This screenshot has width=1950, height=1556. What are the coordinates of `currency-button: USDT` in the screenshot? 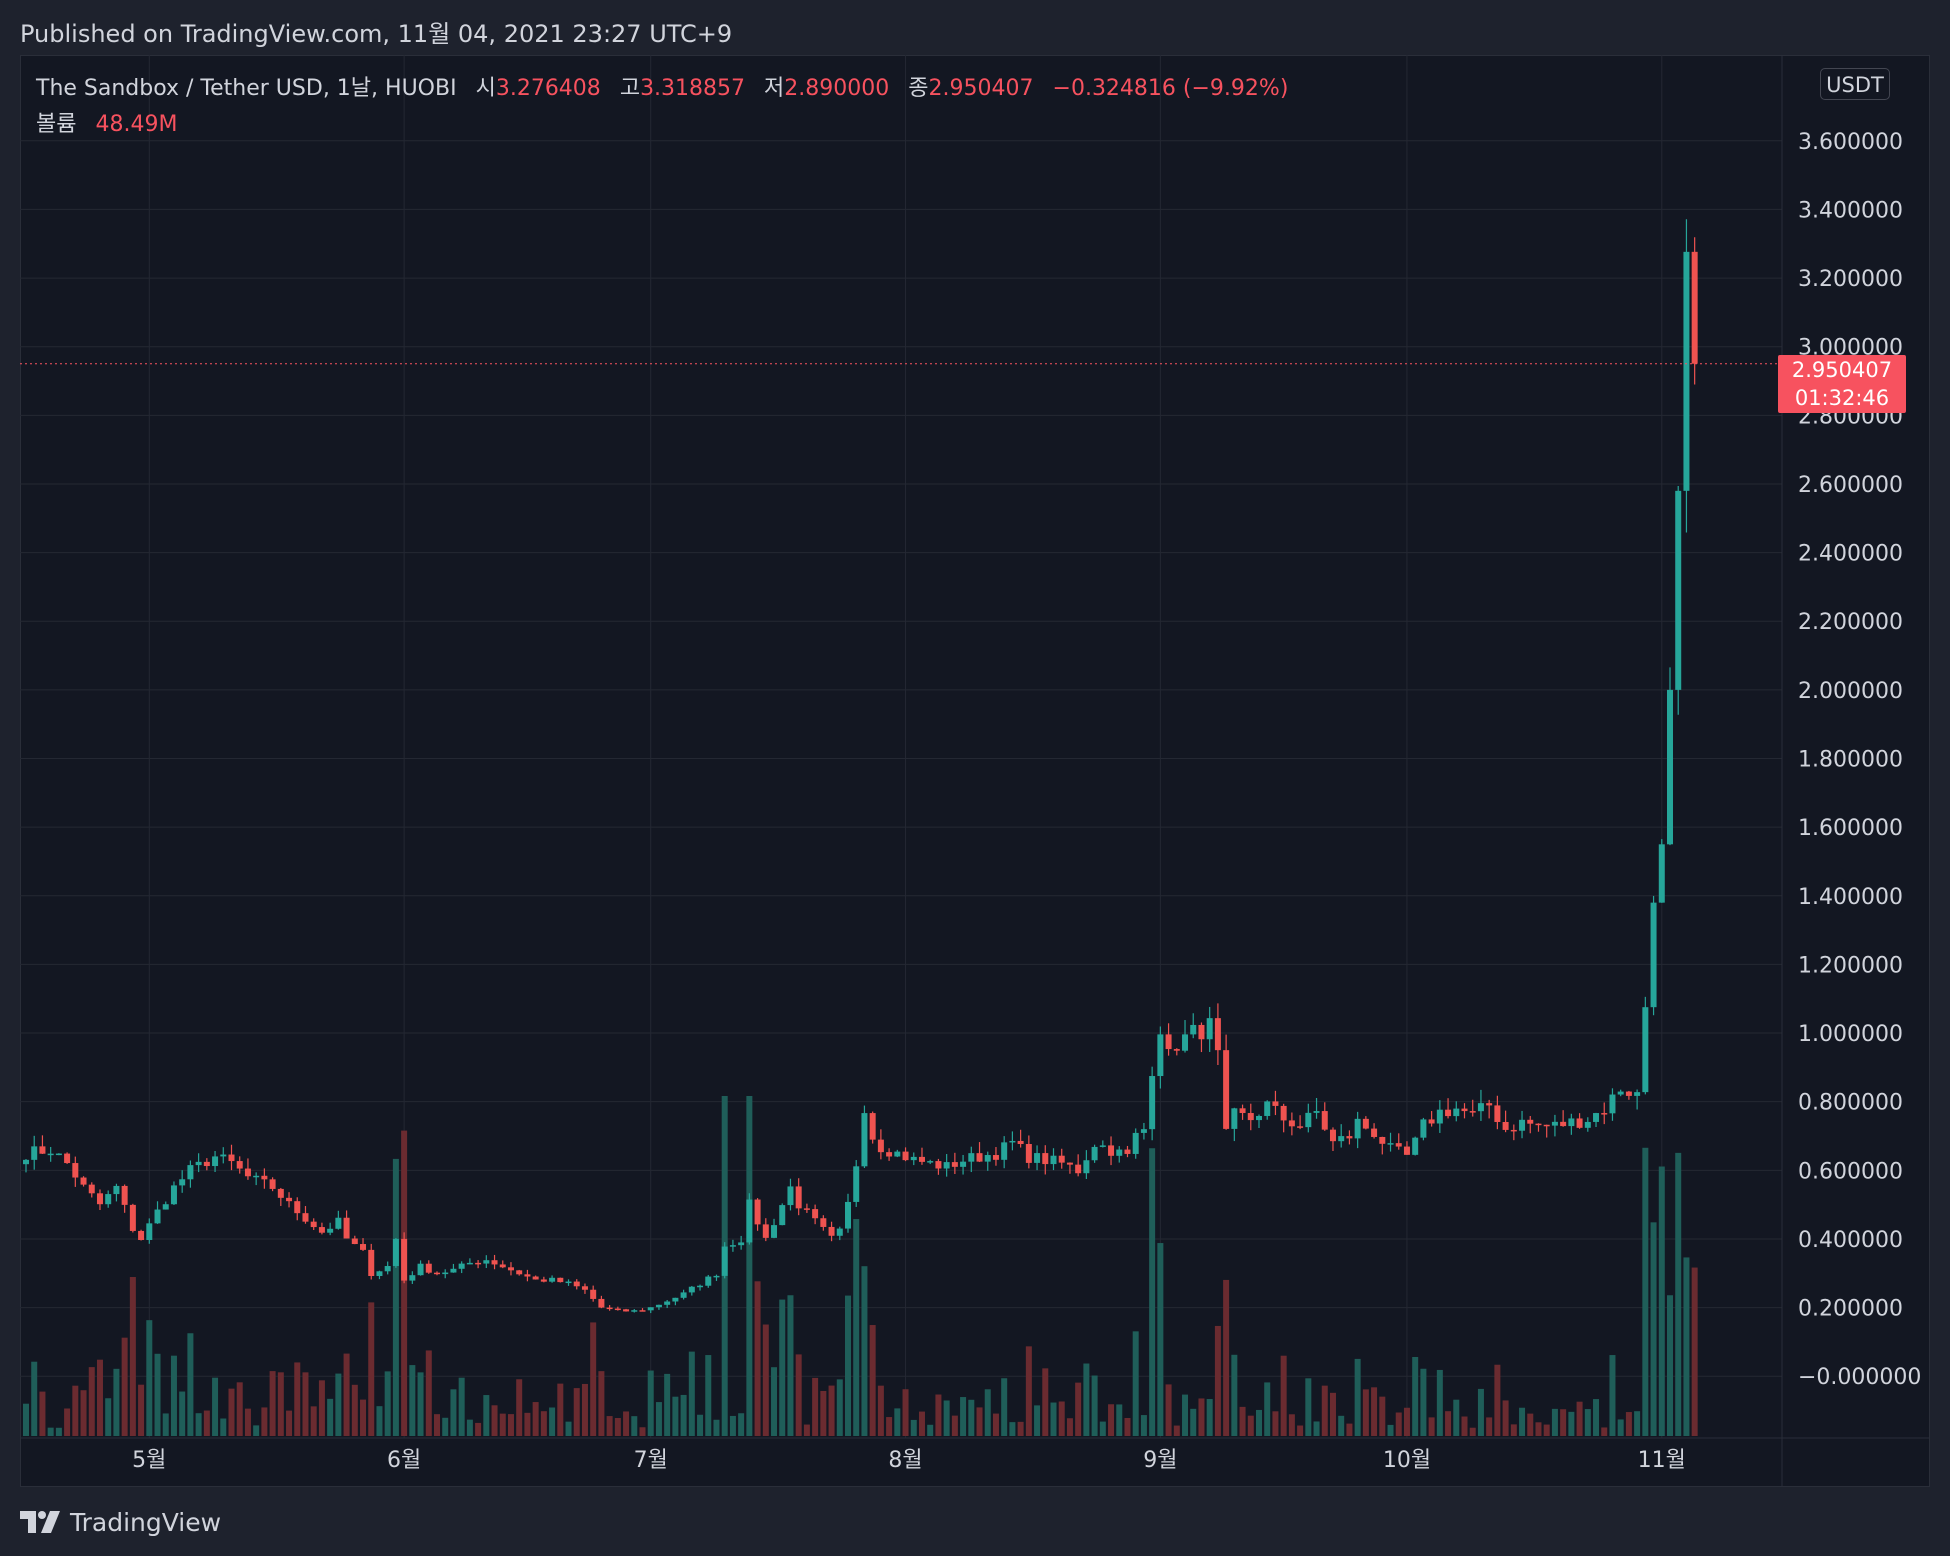 It's located at (1855, 84).